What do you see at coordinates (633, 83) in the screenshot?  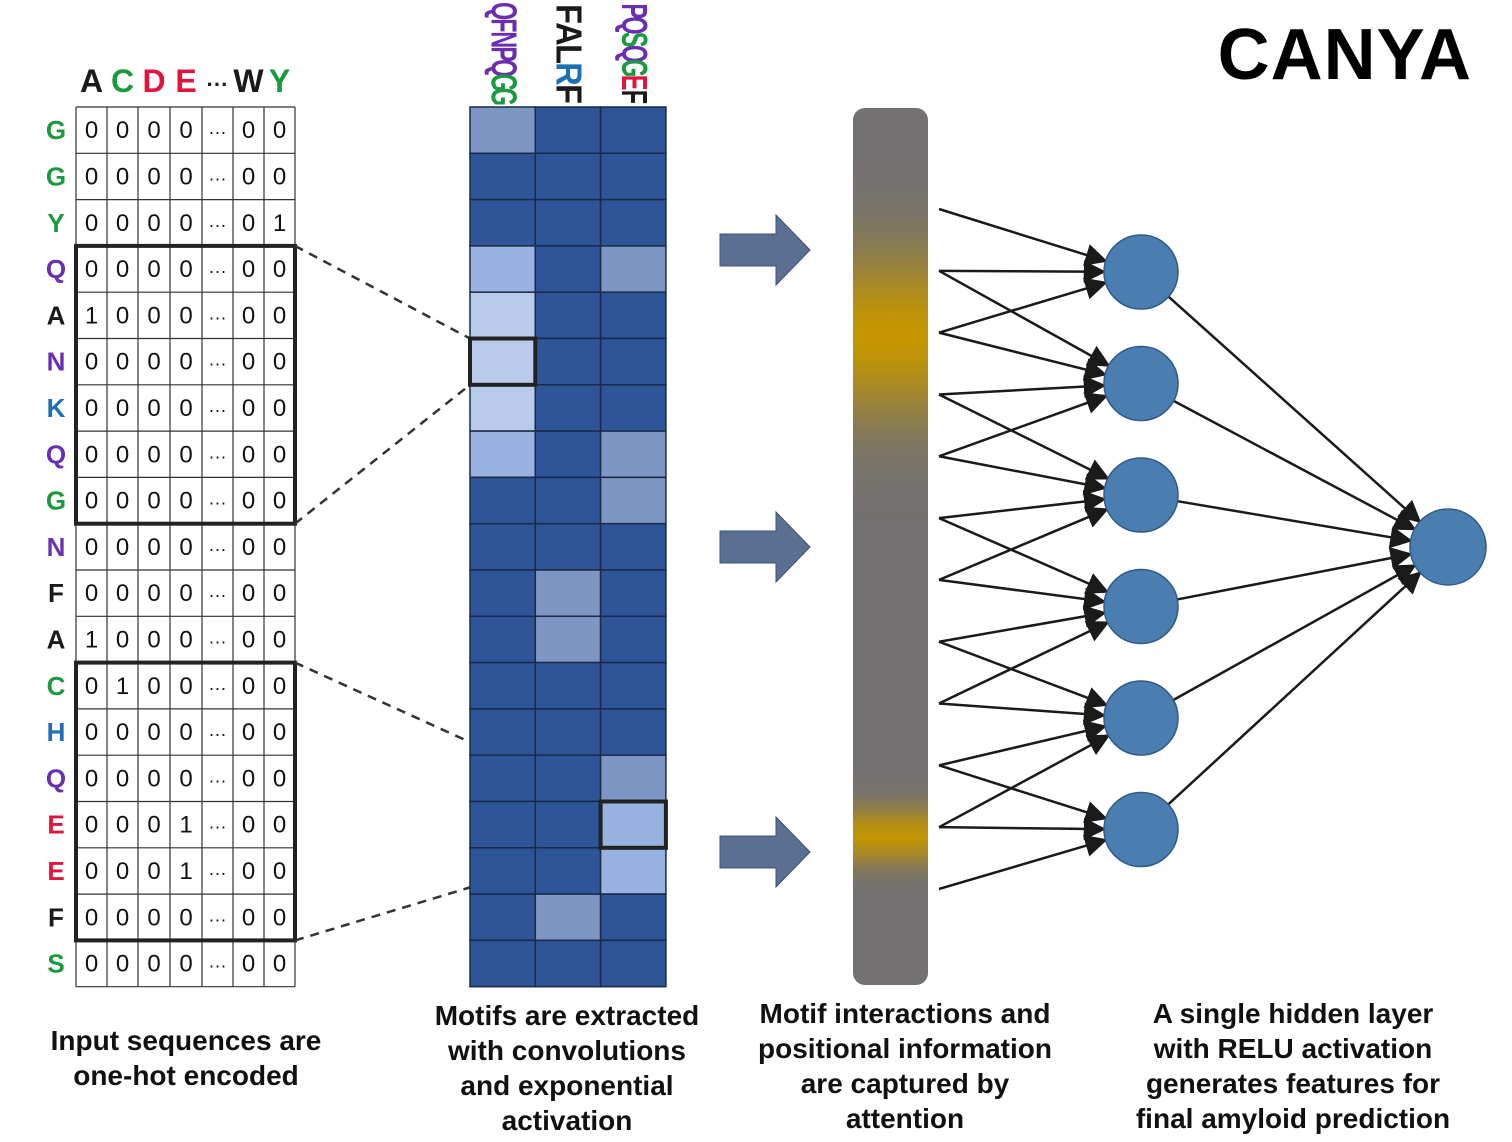 I see `logo-letter: E` at bounding box center [633, 83].